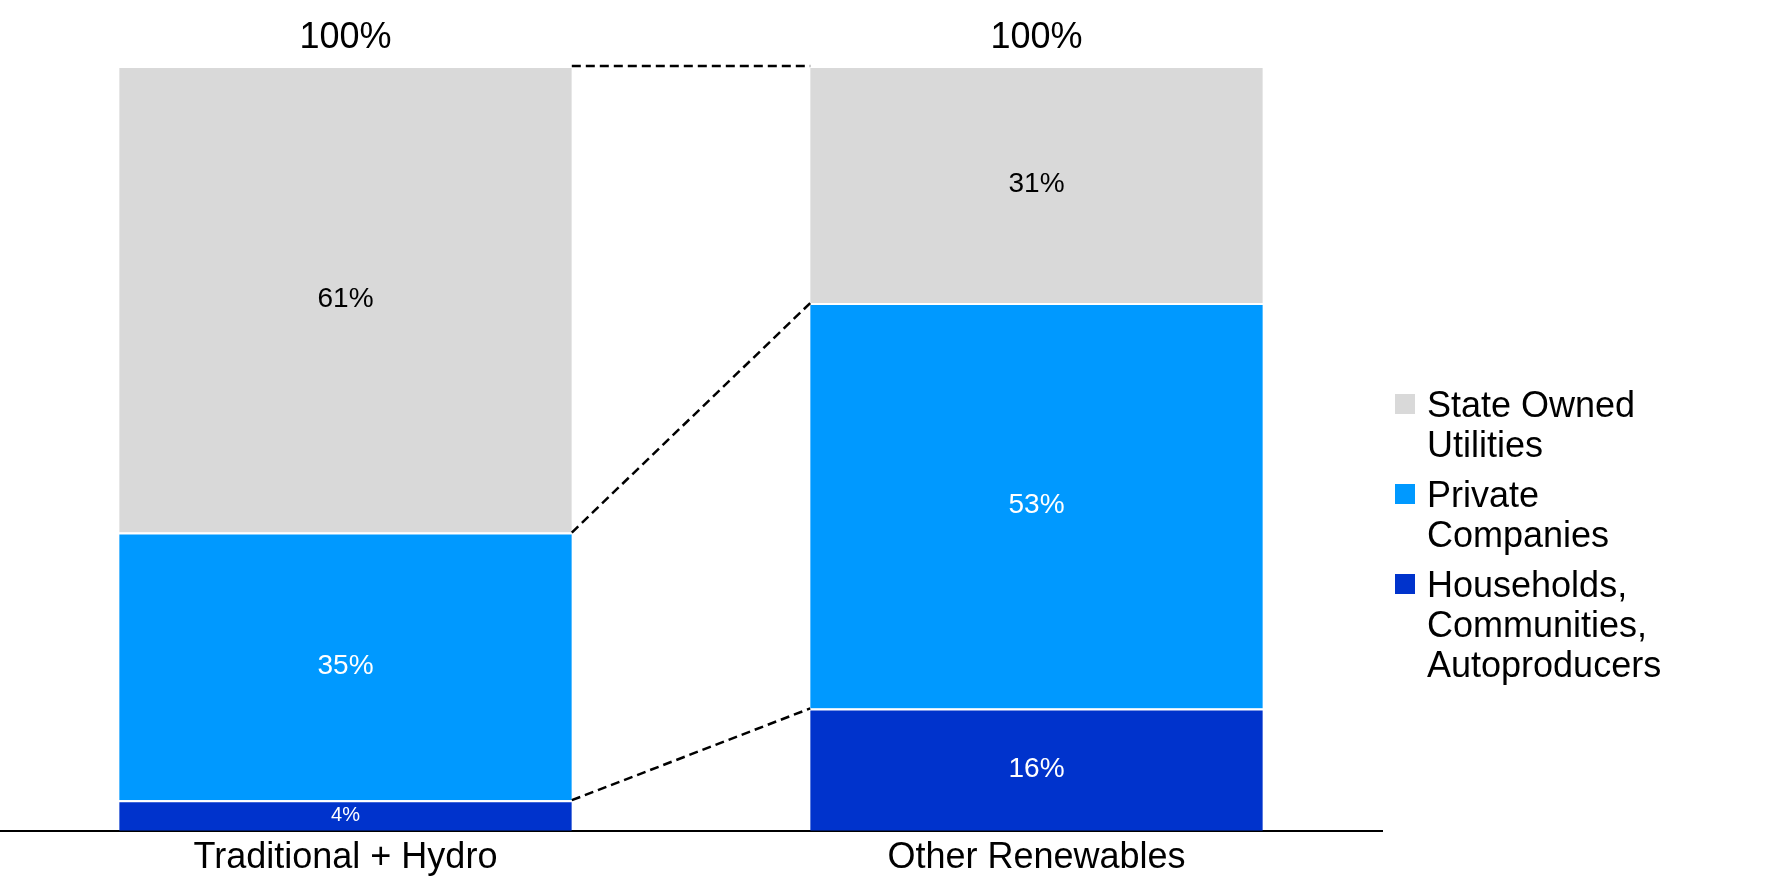 The width and height of the screenshot is (1784, 886). Describe the element at coordinates (1036, 504) in the screenshot. I see `data-label: 53%` at that location.